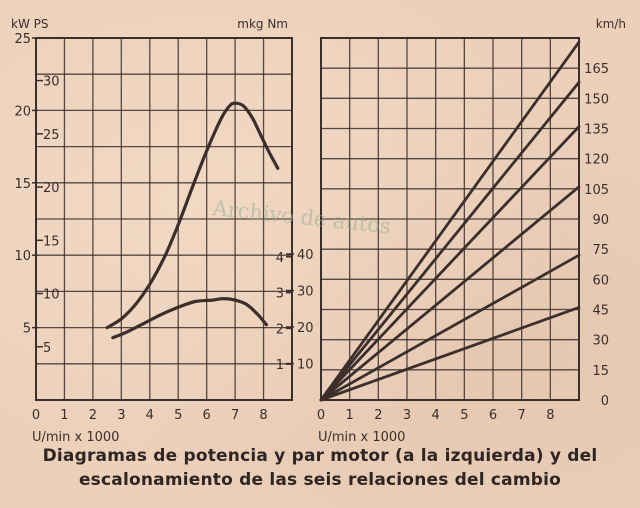 Image resolution: width=640 pixels, height=508 pixels. I want to click on y-tick-label: 105, so click(596, 190).